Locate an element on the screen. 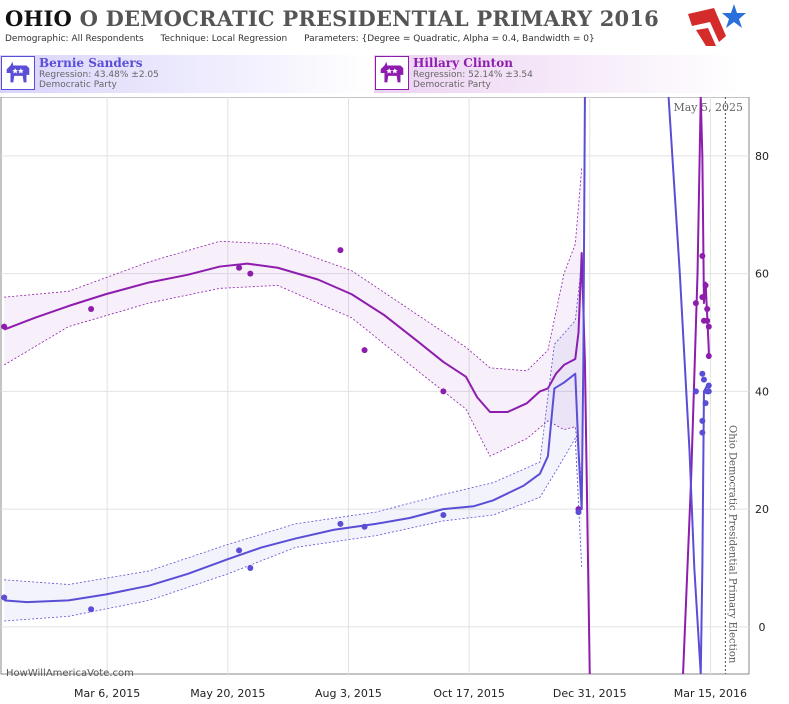 This screenshot has width=789, height=704. x-tick-label: Aug 3, 2015 is located at coordinates (348, 693).